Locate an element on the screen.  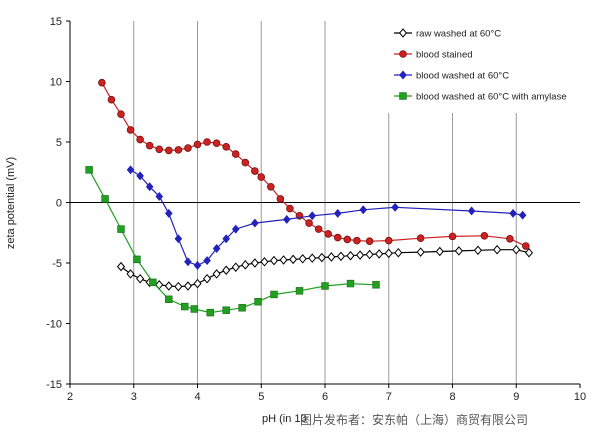
legend-item: blood washed at 60°C with amylase is located at coordinates (480, 97).